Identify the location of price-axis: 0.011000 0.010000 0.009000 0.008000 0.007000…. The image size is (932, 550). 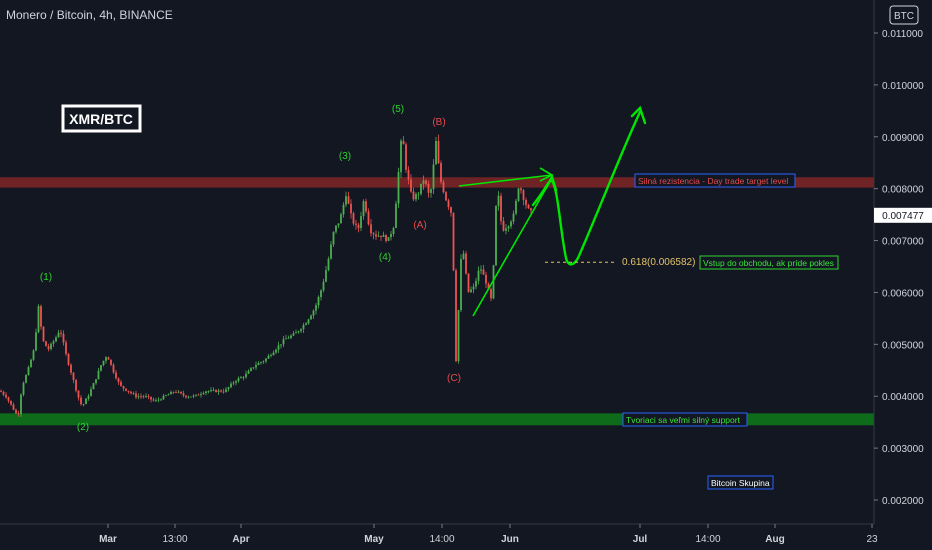
(902, 275).